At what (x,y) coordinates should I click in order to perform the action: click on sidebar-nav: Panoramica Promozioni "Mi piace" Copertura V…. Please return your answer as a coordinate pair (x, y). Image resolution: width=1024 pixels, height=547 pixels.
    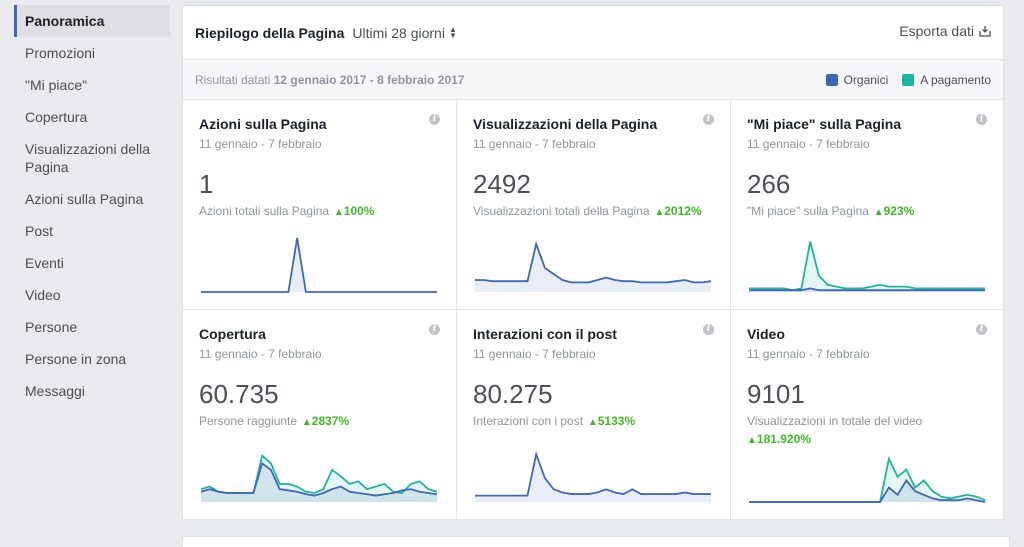
    Looking at the image, I should click on (92, 206).